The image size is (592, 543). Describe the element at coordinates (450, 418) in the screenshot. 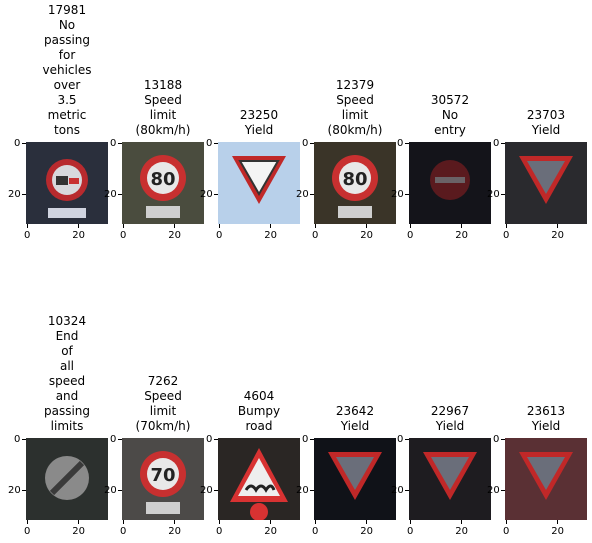

I see `panel-title: 22967 Yield` at that location.